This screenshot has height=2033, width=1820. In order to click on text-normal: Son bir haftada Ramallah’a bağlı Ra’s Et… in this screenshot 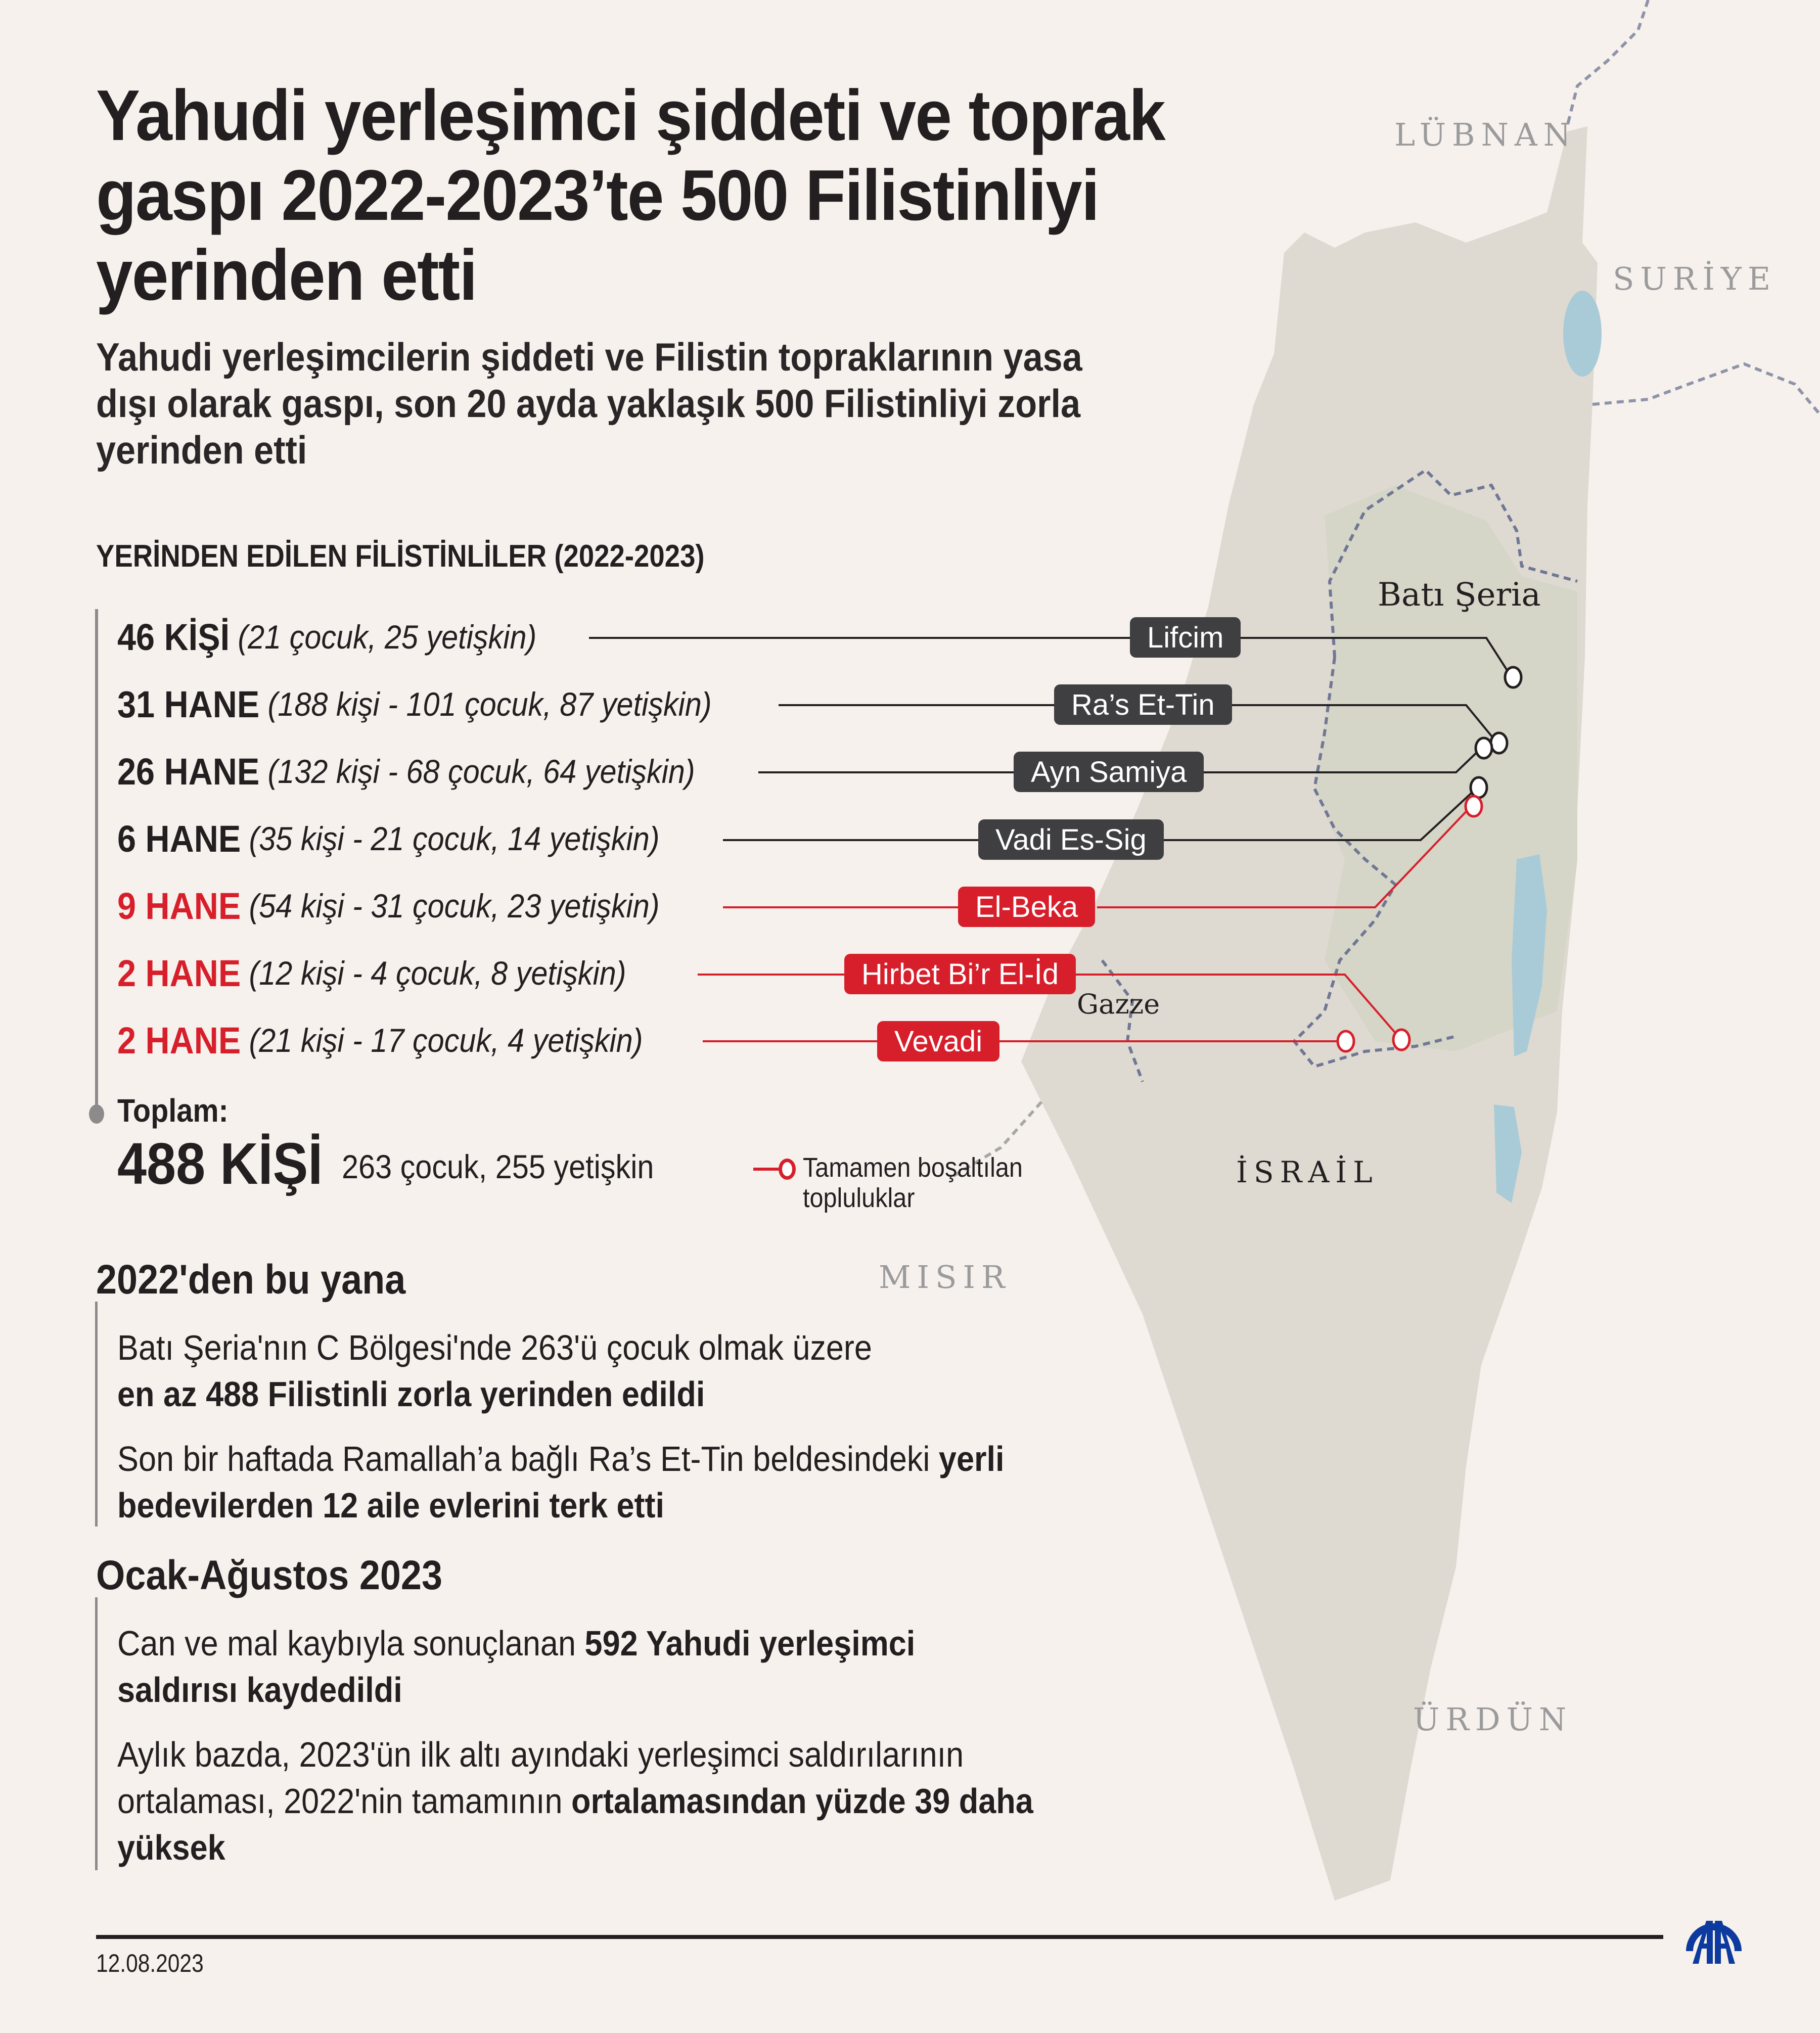, I will do `click(528, 1458)`.